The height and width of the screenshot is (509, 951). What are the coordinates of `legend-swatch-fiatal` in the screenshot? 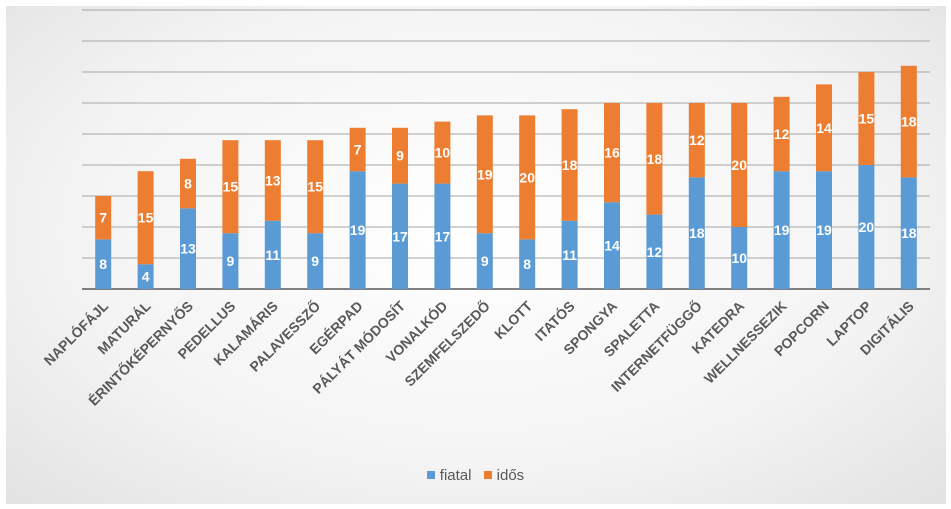 It's located at (430, 475).